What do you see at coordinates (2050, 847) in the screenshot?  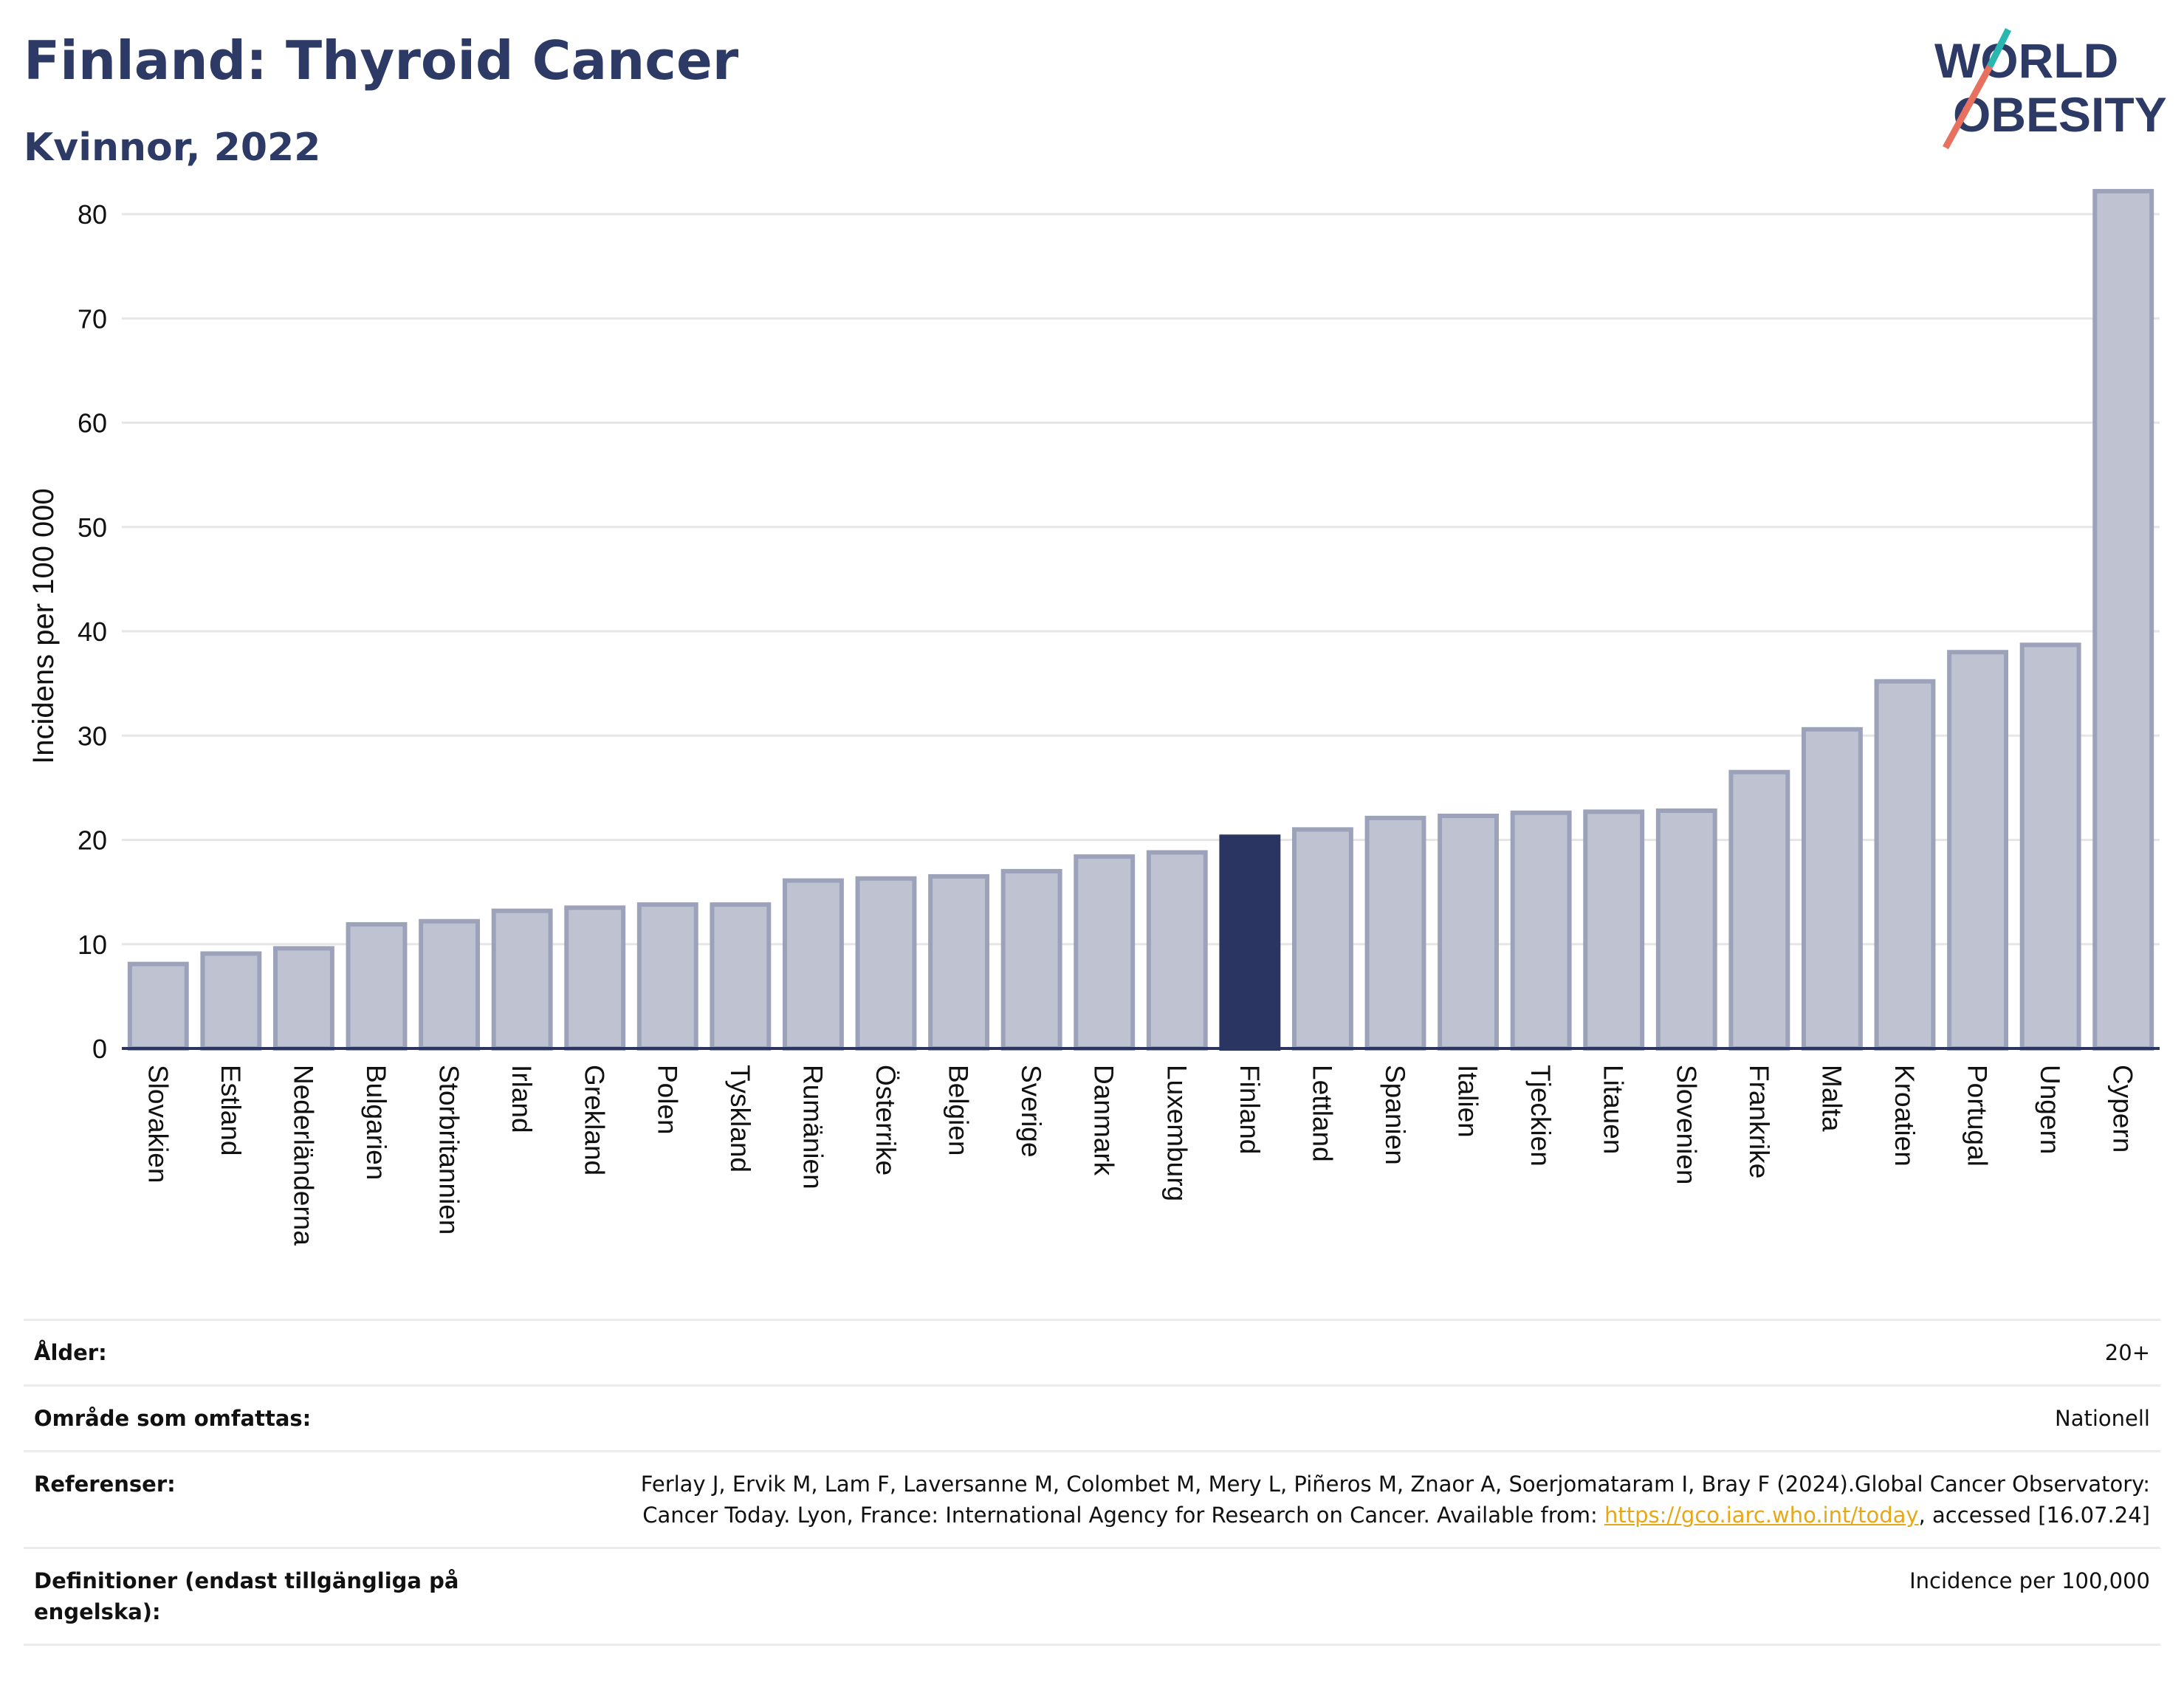 I see `bar-ungern` at bounding box center [2050, 847].